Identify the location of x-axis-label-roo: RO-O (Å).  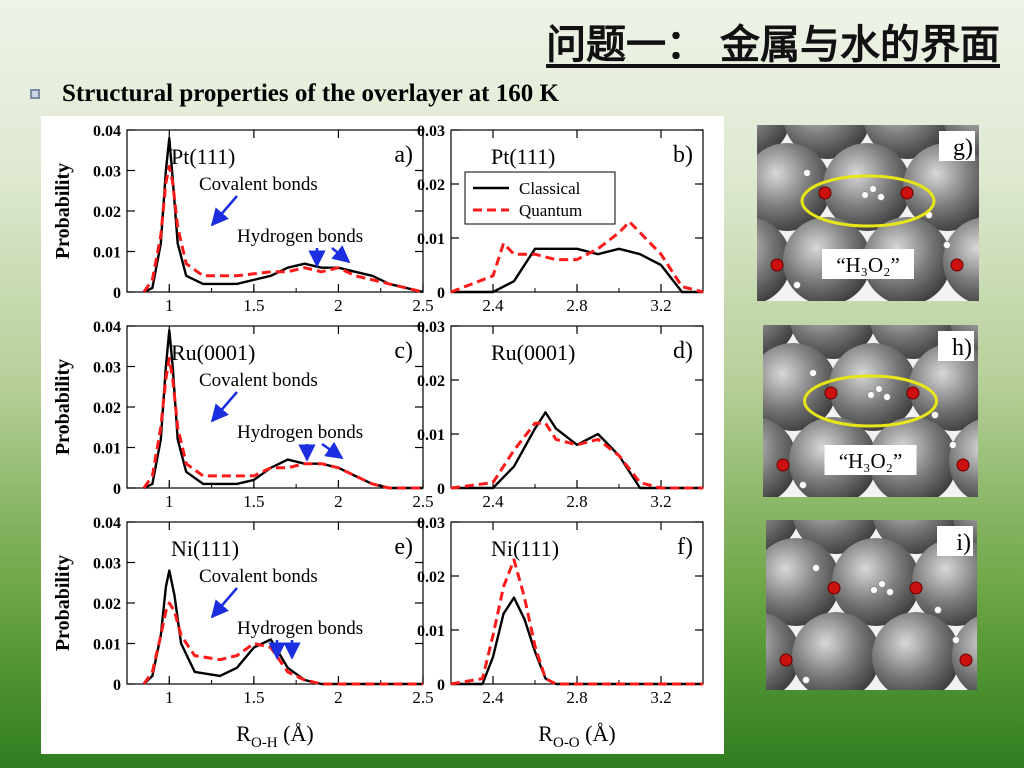
(576, 736).